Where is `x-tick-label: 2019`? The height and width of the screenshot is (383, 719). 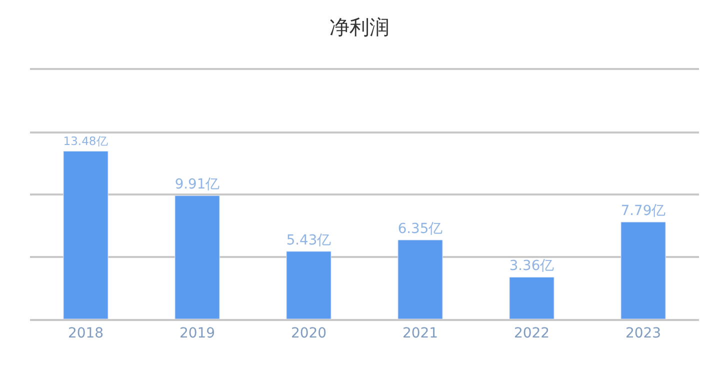 x-tick-label: 2019 is located at coordinates (197, 334).